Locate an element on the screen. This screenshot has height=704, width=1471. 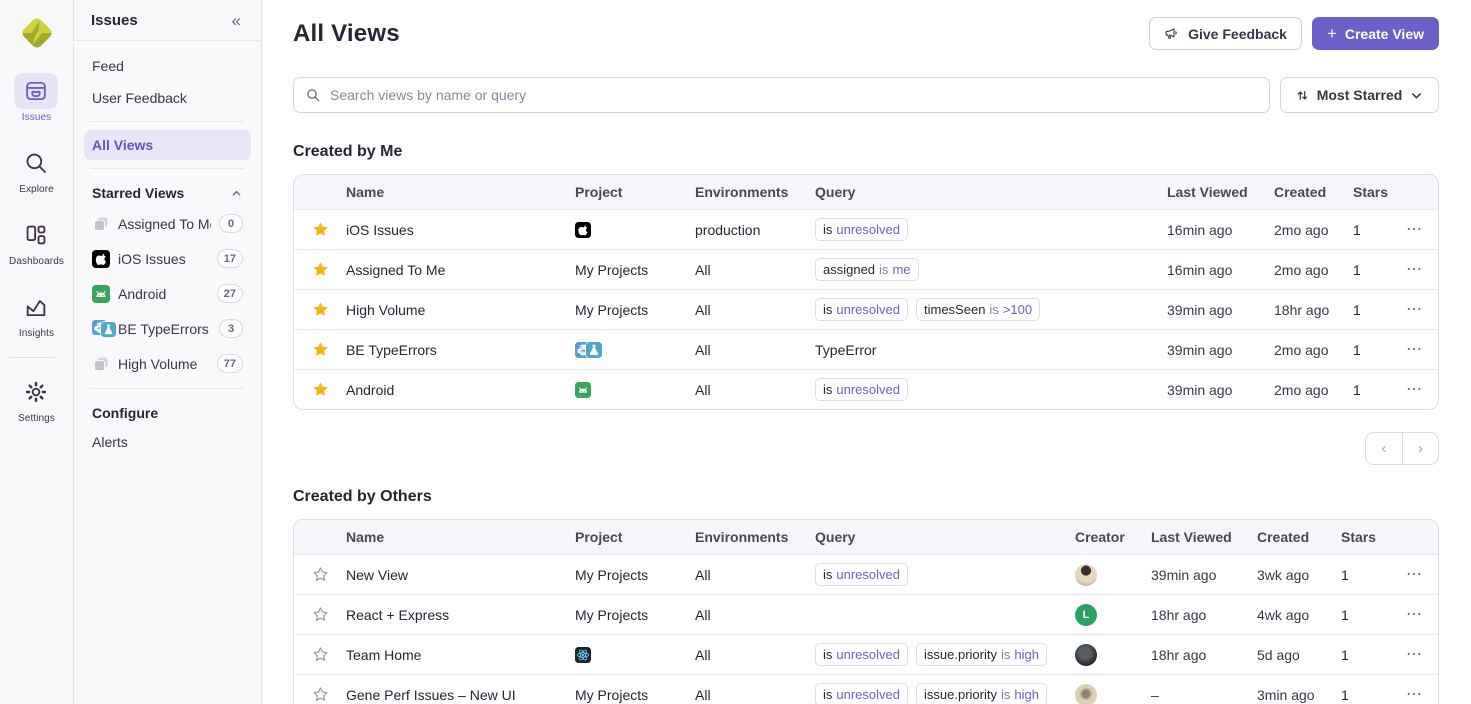
give-feedback-button: Give Feedback is located at coordinates (1225, 33).